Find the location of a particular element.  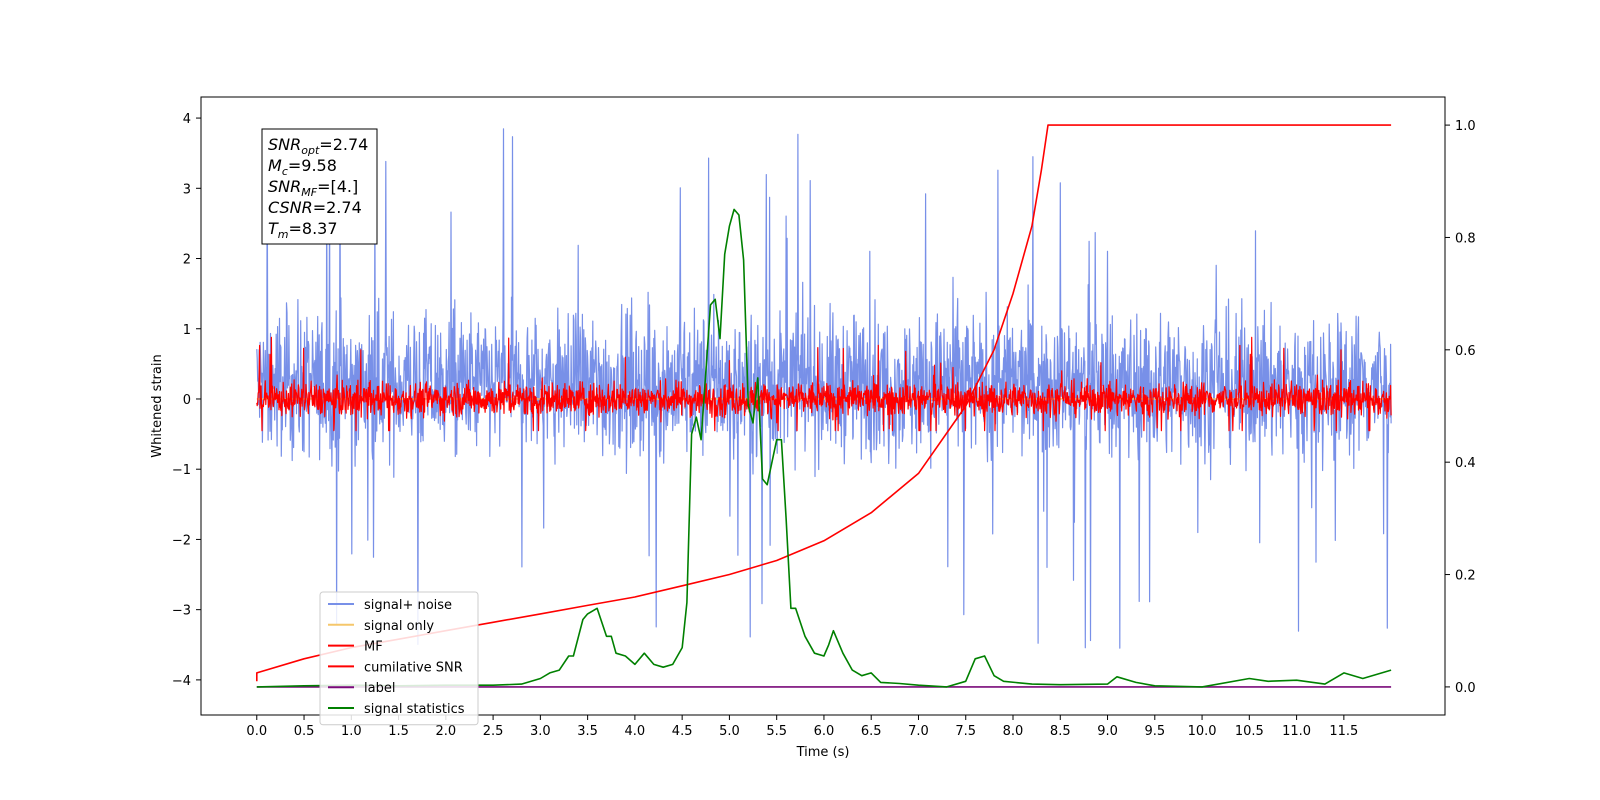

y-tick-label: 4 is located at coordinates (187, 119).